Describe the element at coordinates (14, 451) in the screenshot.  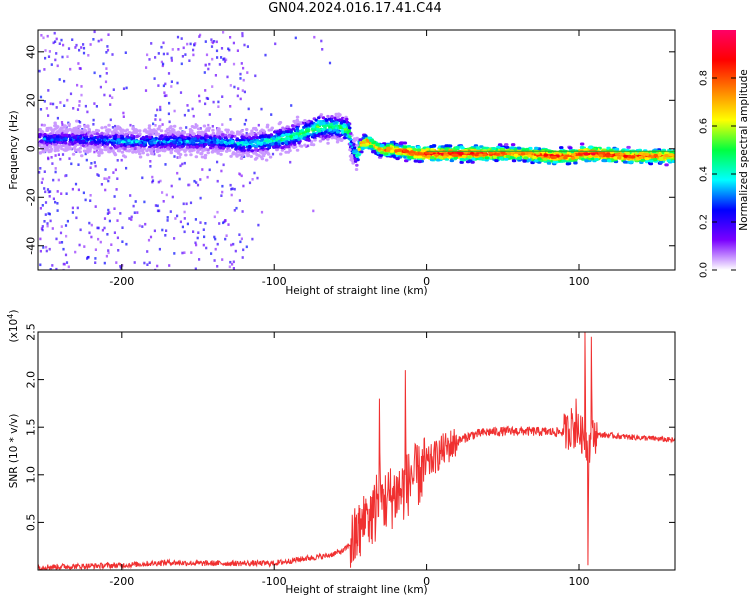
I see `y-axis-label: SNR (10 * v/v)` at that location.